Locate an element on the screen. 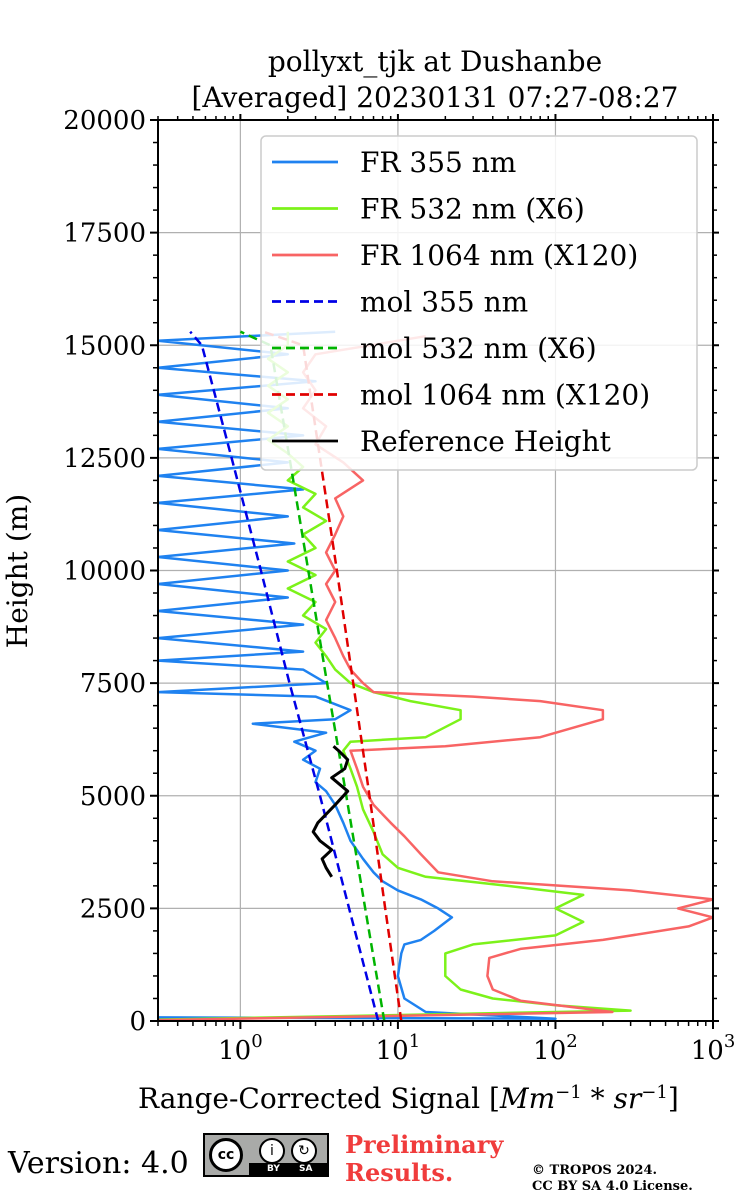  y-tick-label: 7500 is located at coordinates (113, 684).